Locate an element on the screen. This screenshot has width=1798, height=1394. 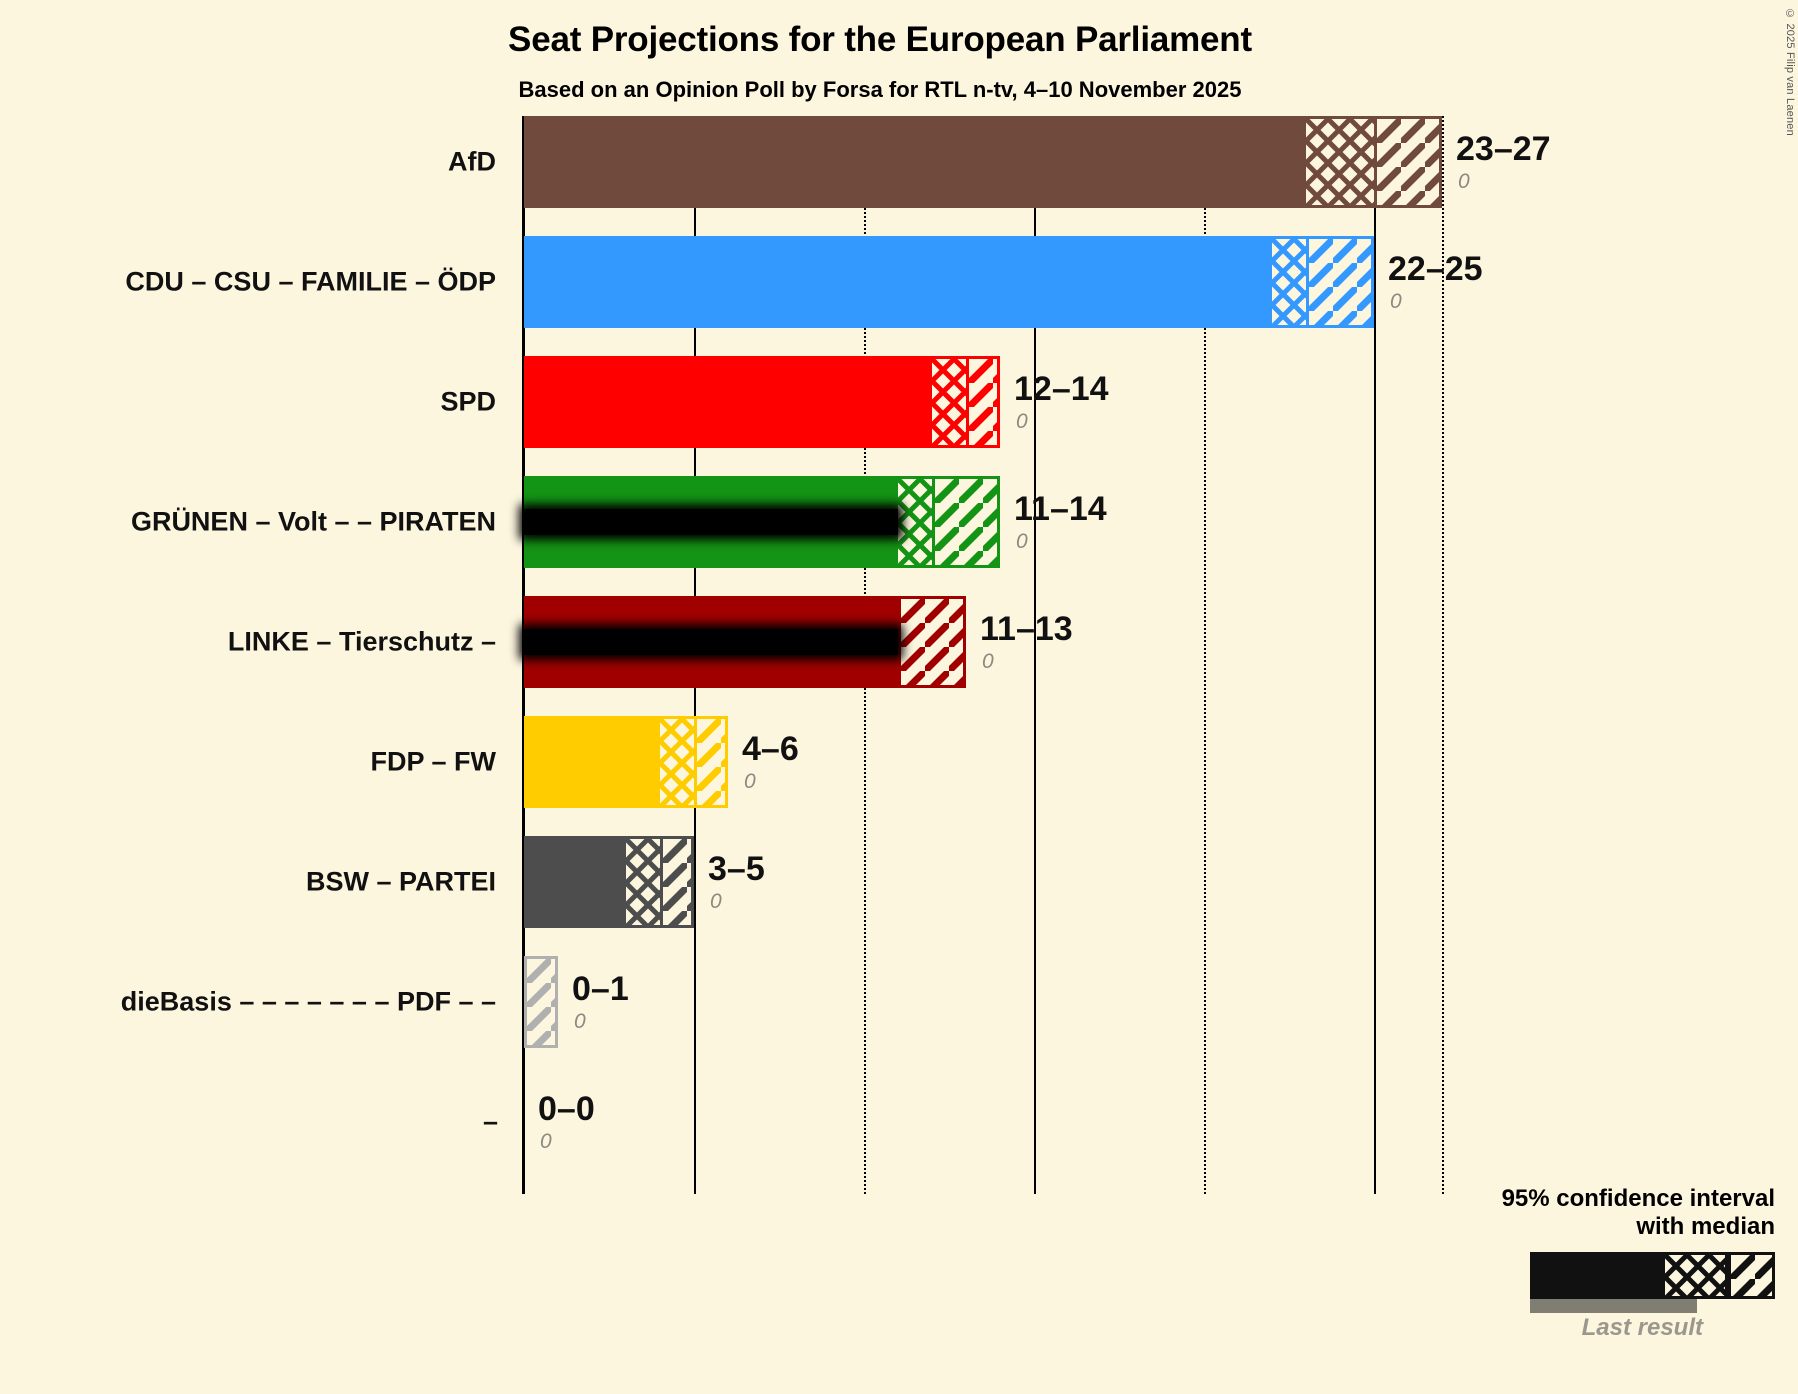
y-axis-line is located at coordinates (523, 655).